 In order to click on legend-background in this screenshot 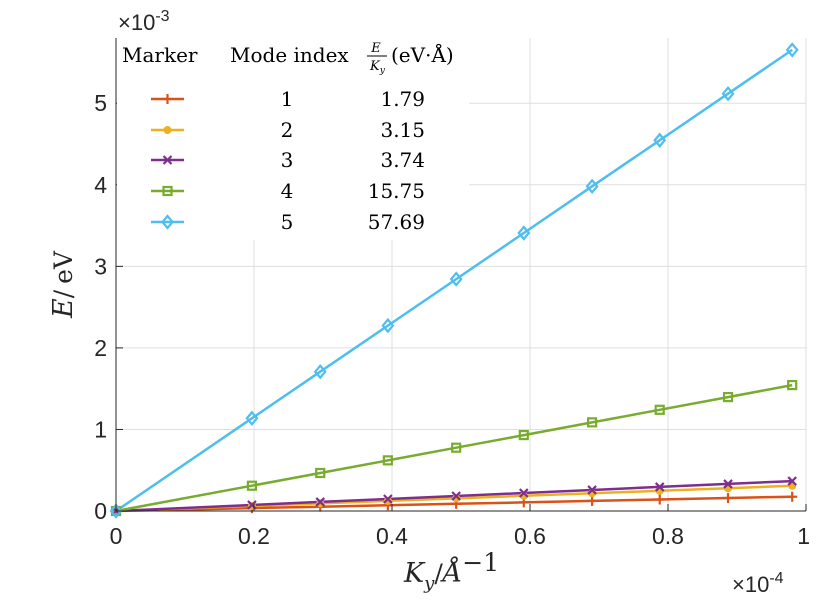, I will do `click(293, 139)`.